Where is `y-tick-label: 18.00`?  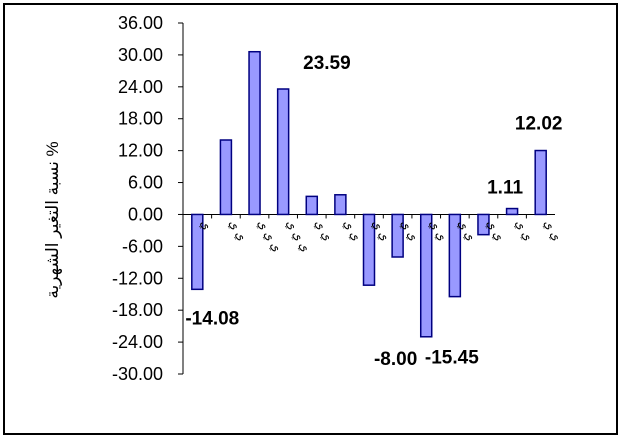 y-tick-label: 18.00 is located at coordinates (140, 119).